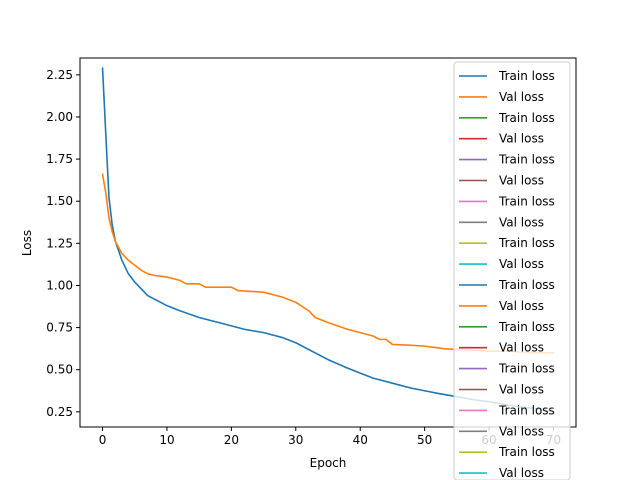  What do you see at coordinates (59, 201) in the screenshot?
I see `y-tick-label: 1.50` at bounding box center [59, 201].